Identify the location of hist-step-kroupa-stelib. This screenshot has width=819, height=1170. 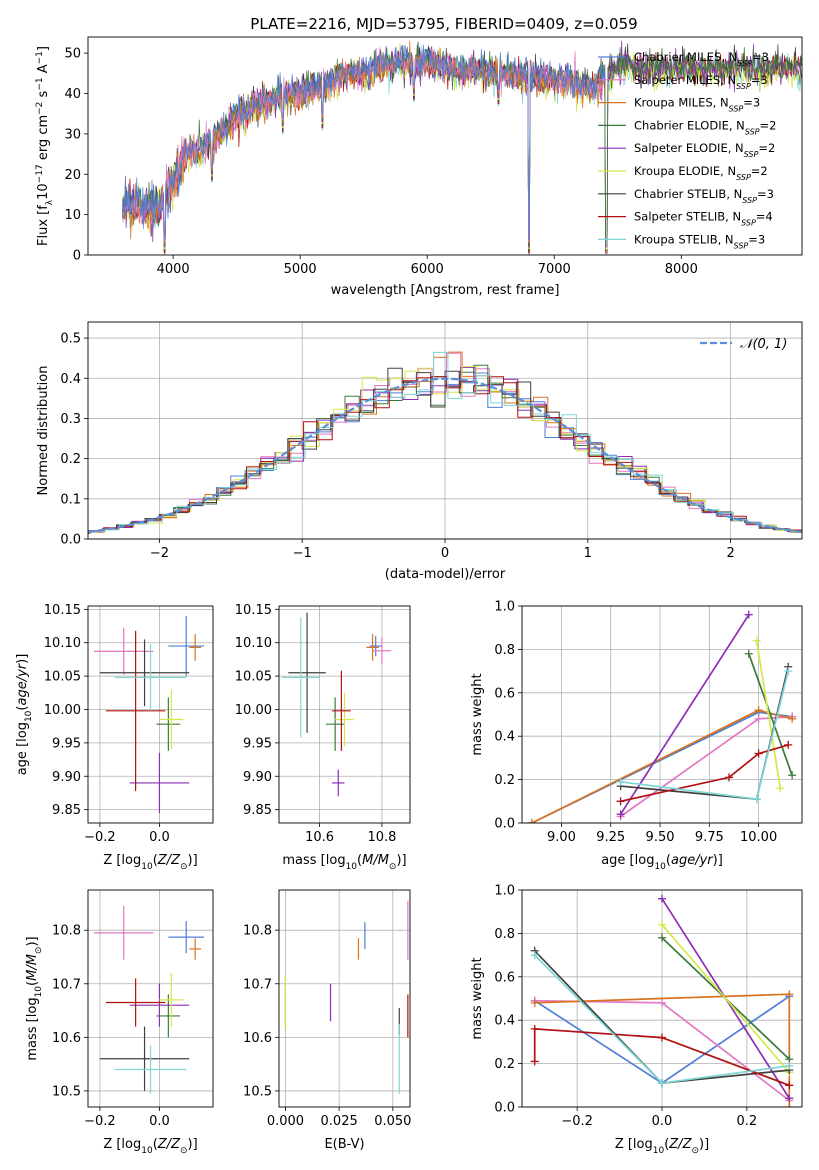
(445, 442).